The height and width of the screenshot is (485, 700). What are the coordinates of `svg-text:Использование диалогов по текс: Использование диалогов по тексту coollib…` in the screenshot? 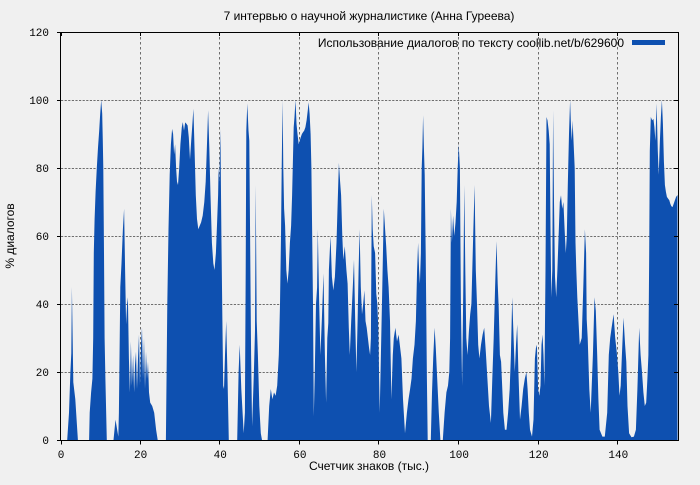 It's located at (471, 43).